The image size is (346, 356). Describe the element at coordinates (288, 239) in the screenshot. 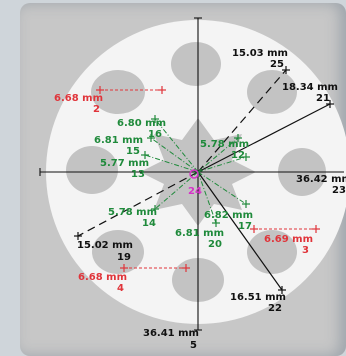

I see `label-3-value: 6.69 mm` at that location.